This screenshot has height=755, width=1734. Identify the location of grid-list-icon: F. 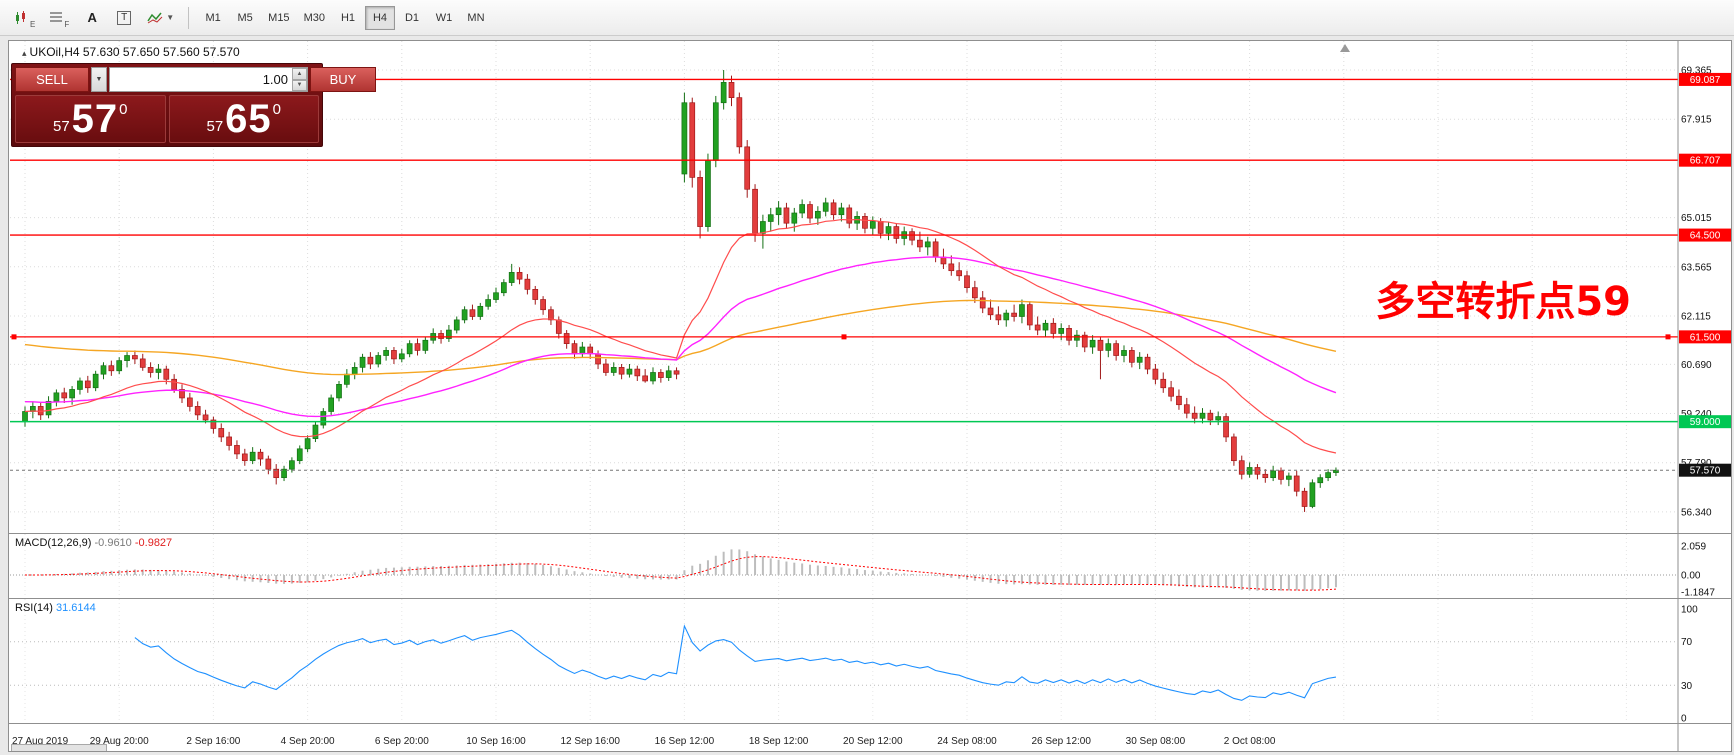
(59, 18).